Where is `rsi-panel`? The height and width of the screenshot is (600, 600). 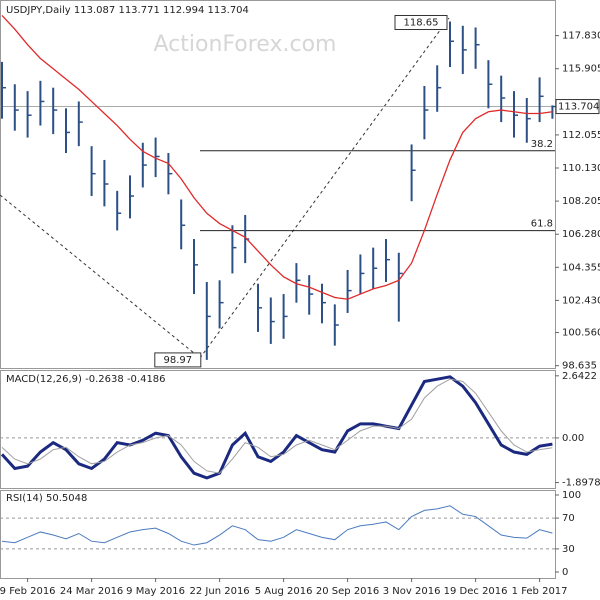
rsi-panel is located at coordinates (278, 534).